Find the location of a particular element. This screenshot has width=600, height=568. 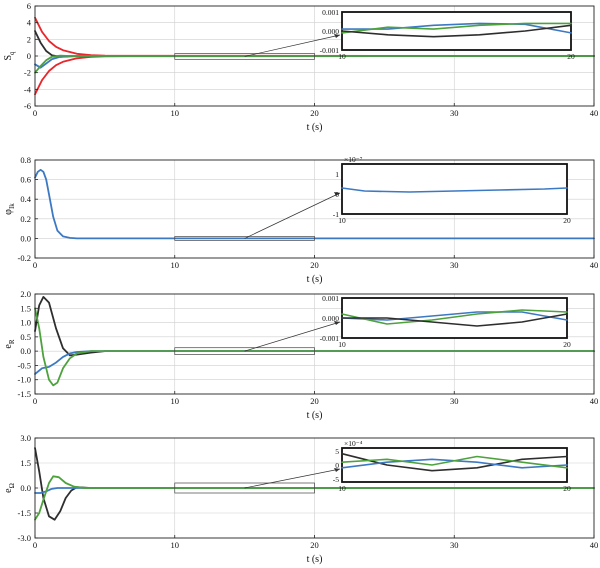

y-axis-label: Sq is located at coordinates (9, 56).